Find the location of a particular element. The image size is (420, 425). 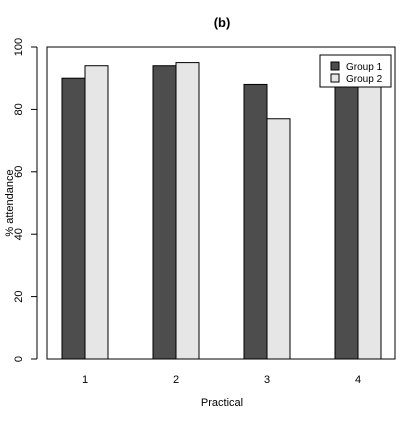

y-axis: 0 20 40 60 80 100 is located at coordinates (25, 200).